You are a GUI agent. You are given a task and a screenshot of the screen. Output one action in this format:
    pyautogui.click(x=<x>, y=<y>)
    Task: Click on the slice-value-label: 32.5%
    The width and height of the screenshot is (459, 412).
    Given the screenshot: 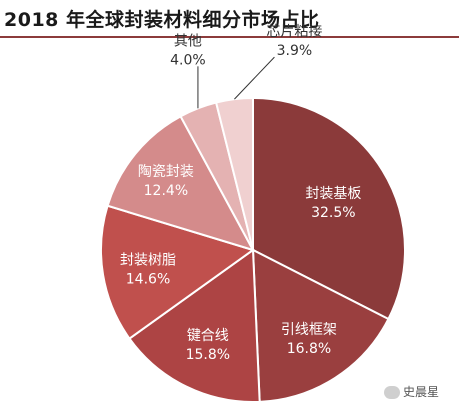 What is the action you would take?
    pyautogui.click(x=333, y=213)
    